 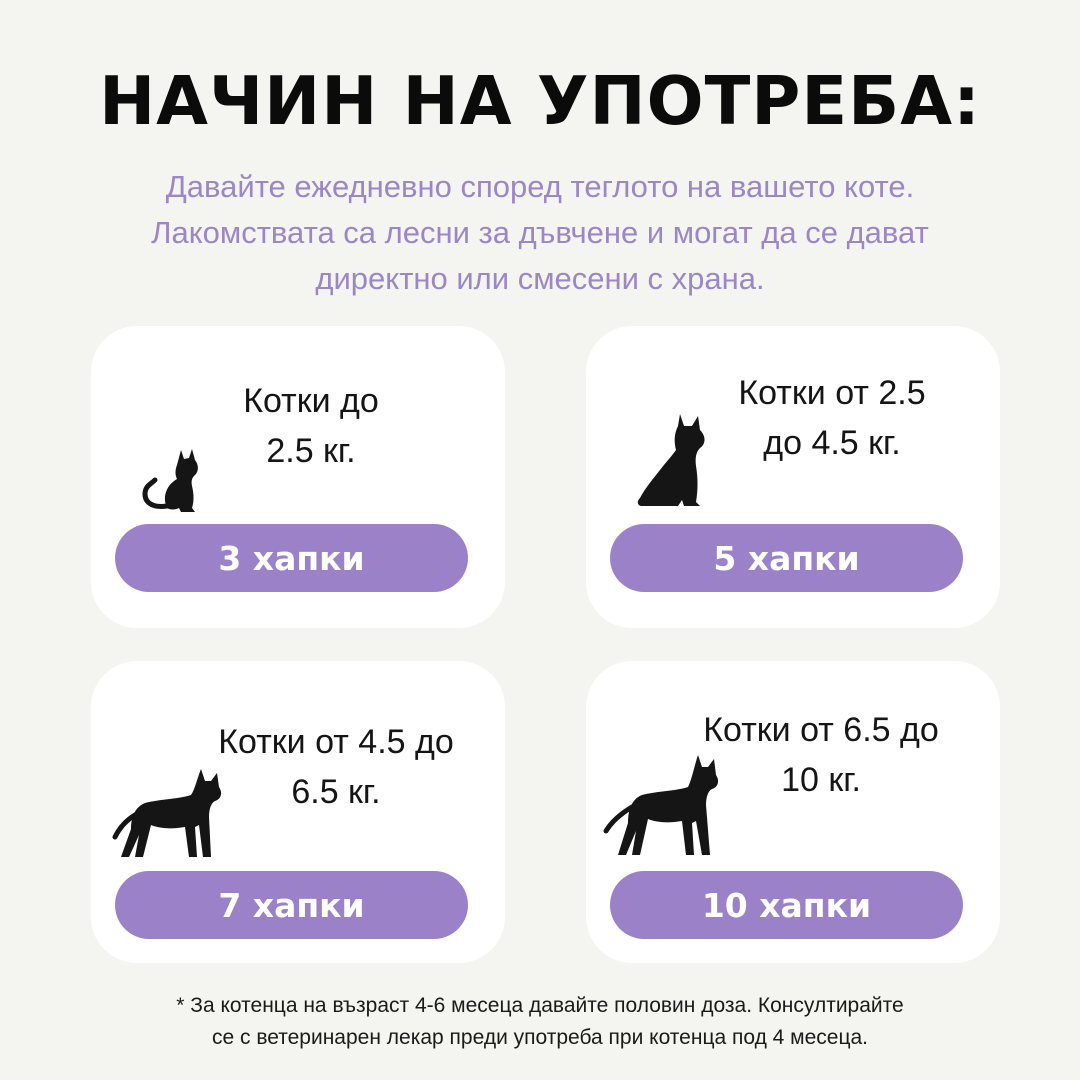 I want to click on dose-label: 7 хапки, so click(x=291, y=905).